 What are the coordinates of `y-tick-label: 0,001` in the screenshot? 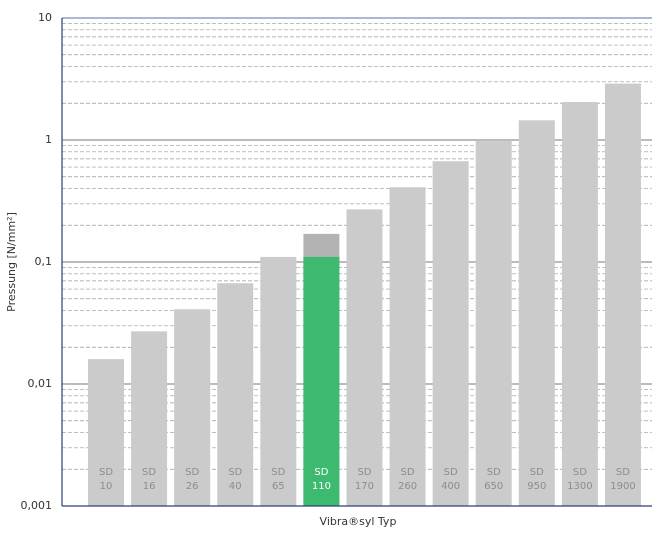 It's located at (37, 505).